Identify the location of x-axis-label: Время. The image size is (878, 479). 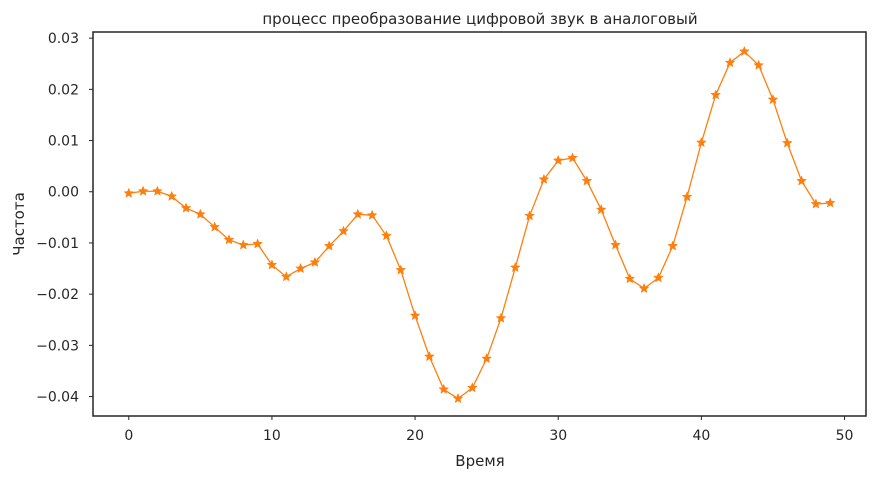
(479, 461).